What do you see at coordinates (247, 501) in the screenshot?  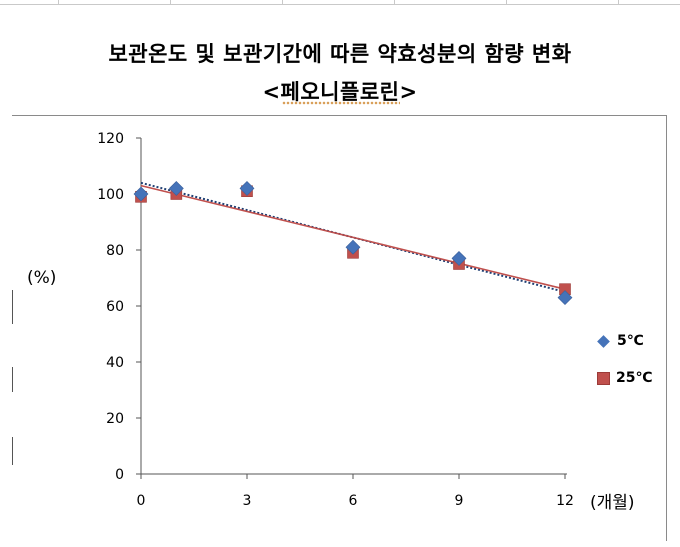 I see `x-tick-label: 3` at bounding box center [247, 501].